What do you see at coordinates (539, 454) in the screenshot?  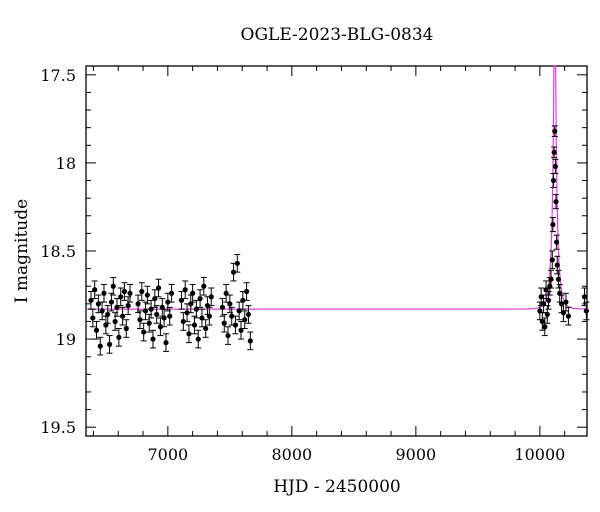 I see `x-tick-label: 10000` at bounding box center [539, 454].